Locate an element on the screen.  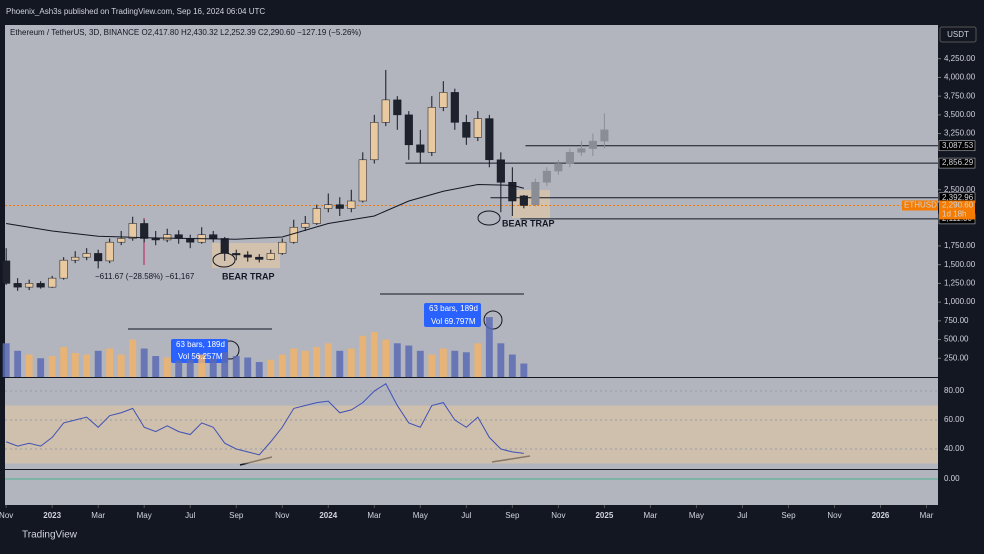
level-label: 3,087.53 is located at coordinates (958, 145).